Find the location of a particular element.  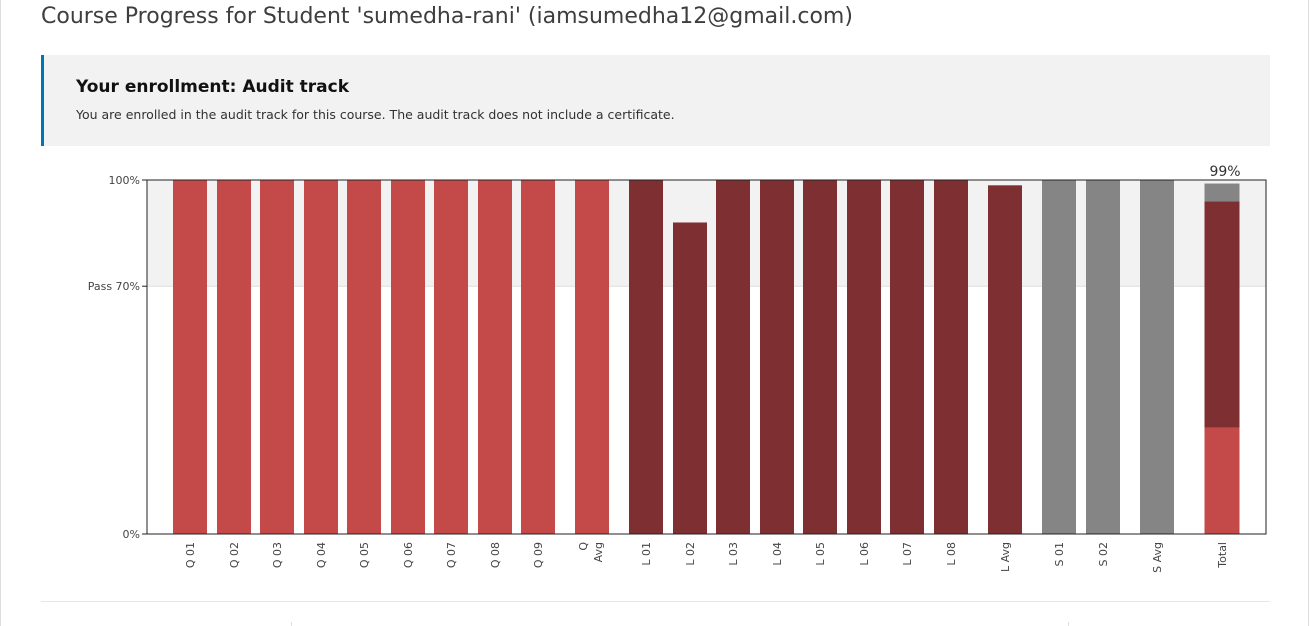

x-tick-label-l-06: L 06 is located at coordinates (864, 554).